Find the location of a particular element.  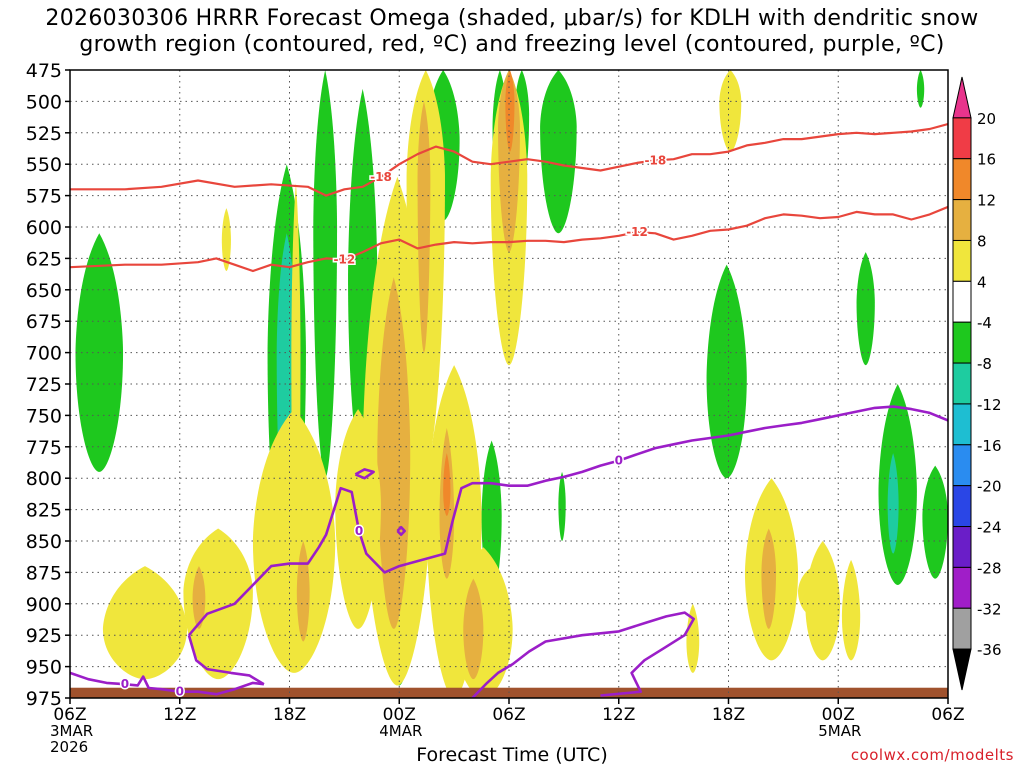

y-tick-label: 675 is located at coordinates (44, 322).